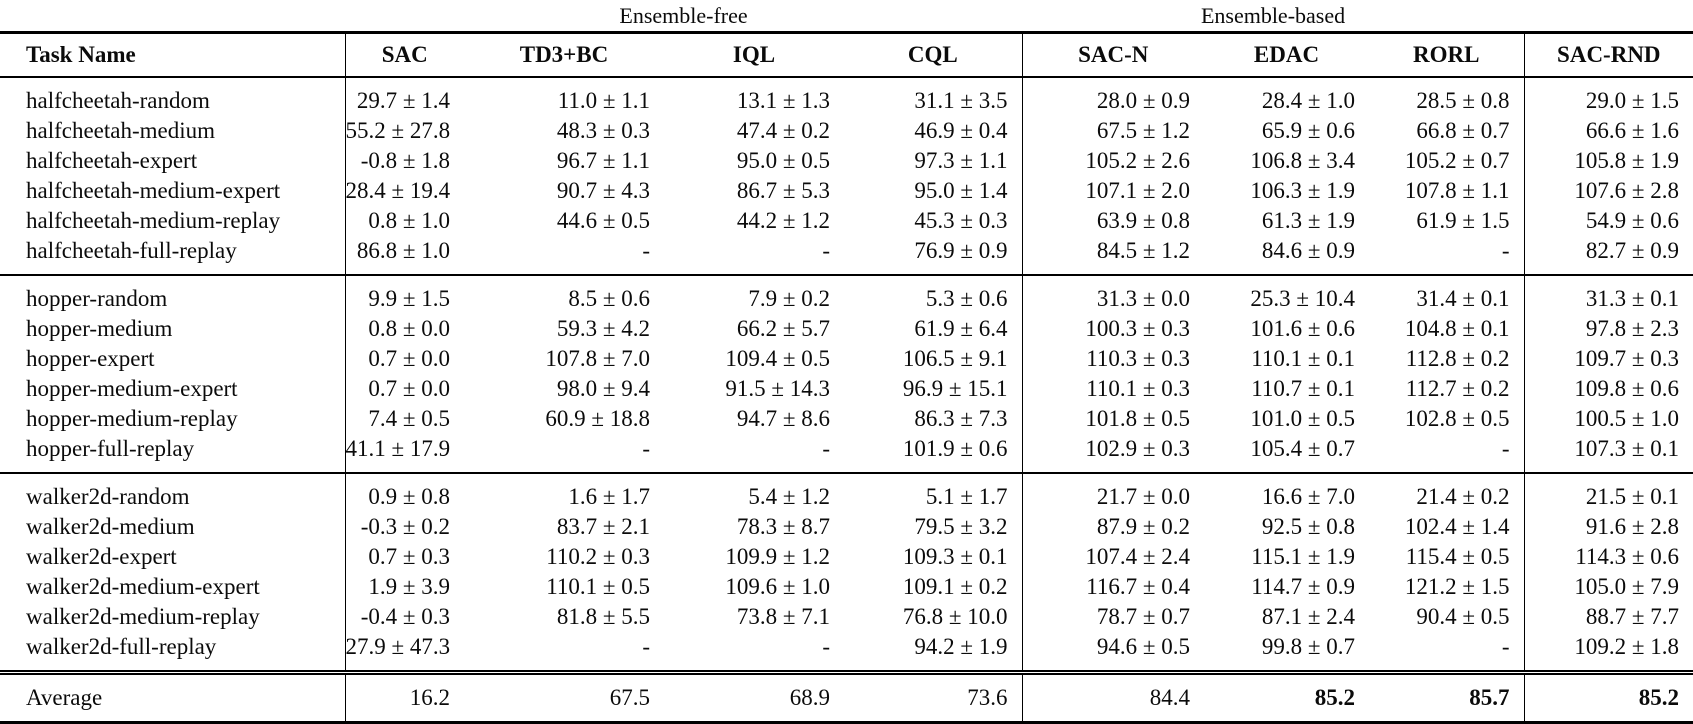  What do you see at coordinates (404, 161) in the screenshot?
I see `value-cell-sac: -0.8 ± 1.8` at bounding box center [404, 161].